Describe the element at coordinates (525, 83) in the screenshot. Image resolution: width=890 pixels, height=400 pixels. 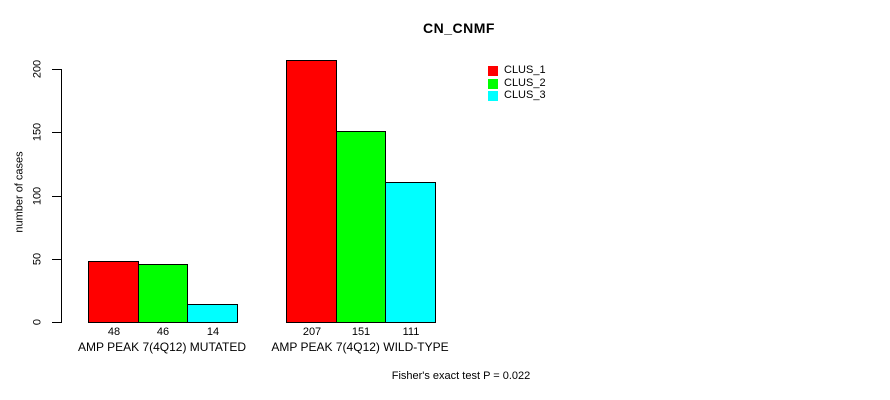
I see `legend-label: CLUS_2` at that location.